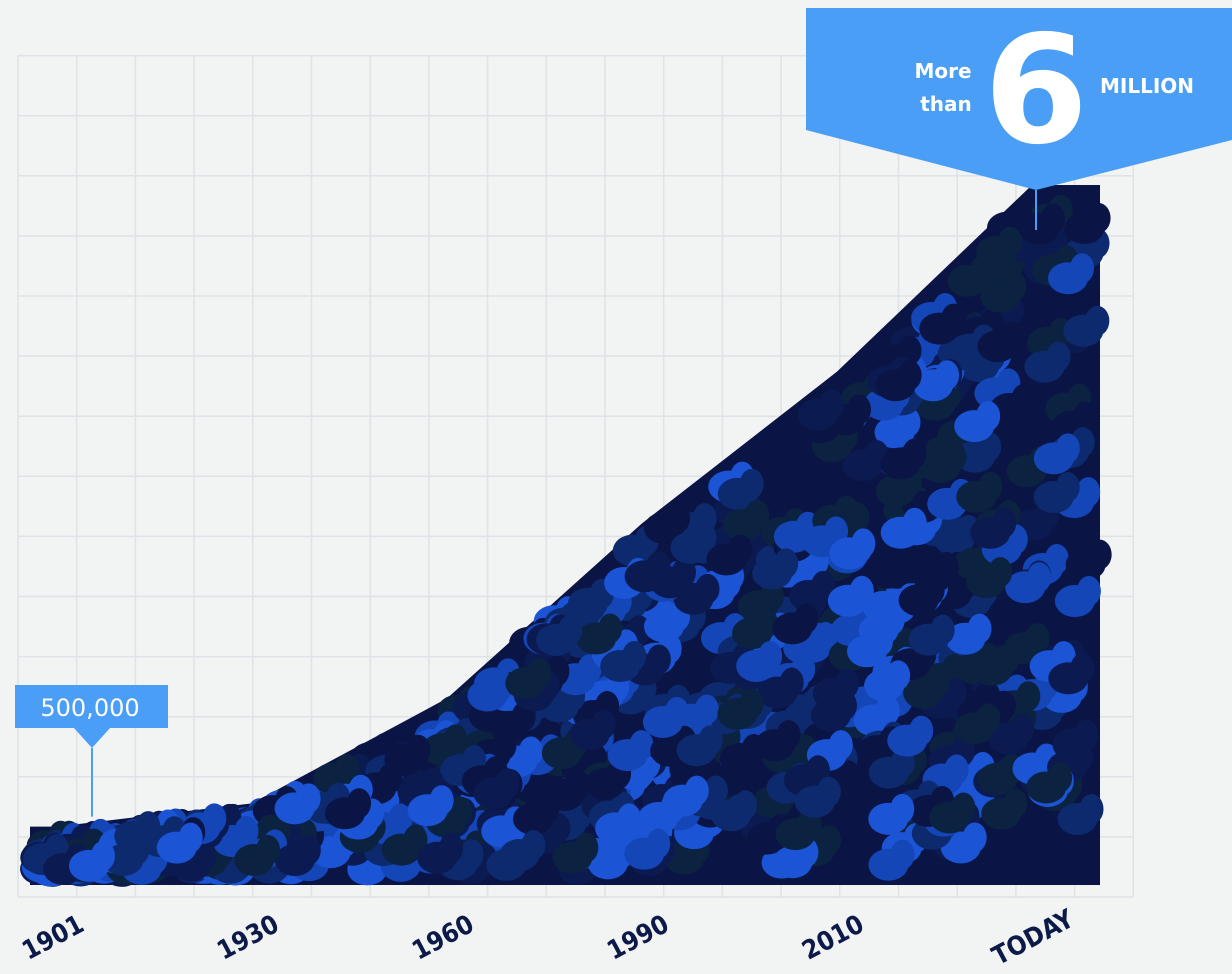  Describe the element at coordinates (1147, 86) in the screenshot. I see `callout-suffix: MILLION` at that location.